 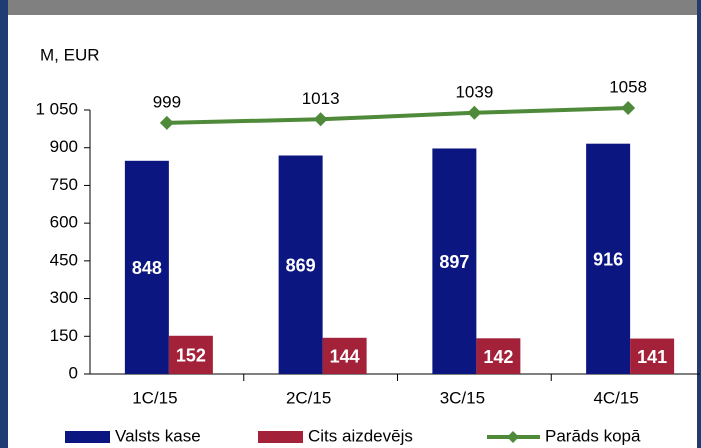 I want to click on y-tick-label: 750, so click(x=64, y=184).